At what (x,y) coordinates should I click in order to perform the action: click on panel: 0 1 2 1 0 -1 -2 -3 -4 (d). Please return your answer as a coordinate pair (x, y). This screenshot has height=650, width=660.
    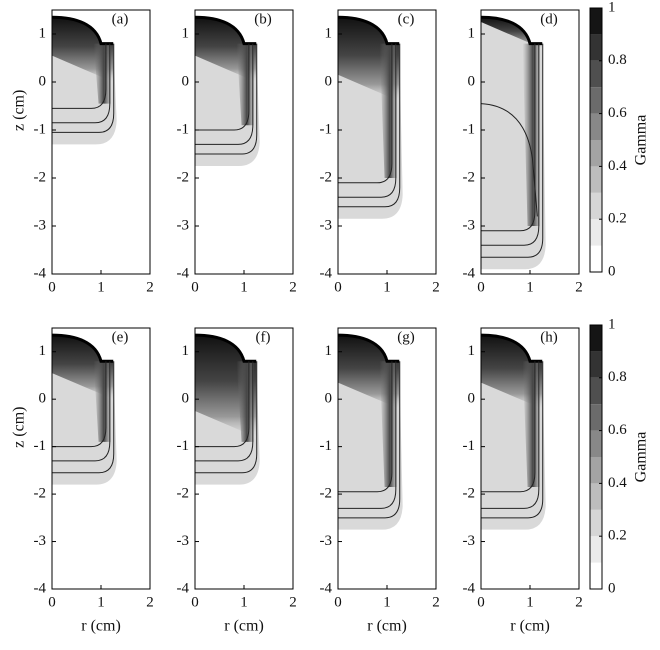
    Looking at the image, I should click on (523, 152).